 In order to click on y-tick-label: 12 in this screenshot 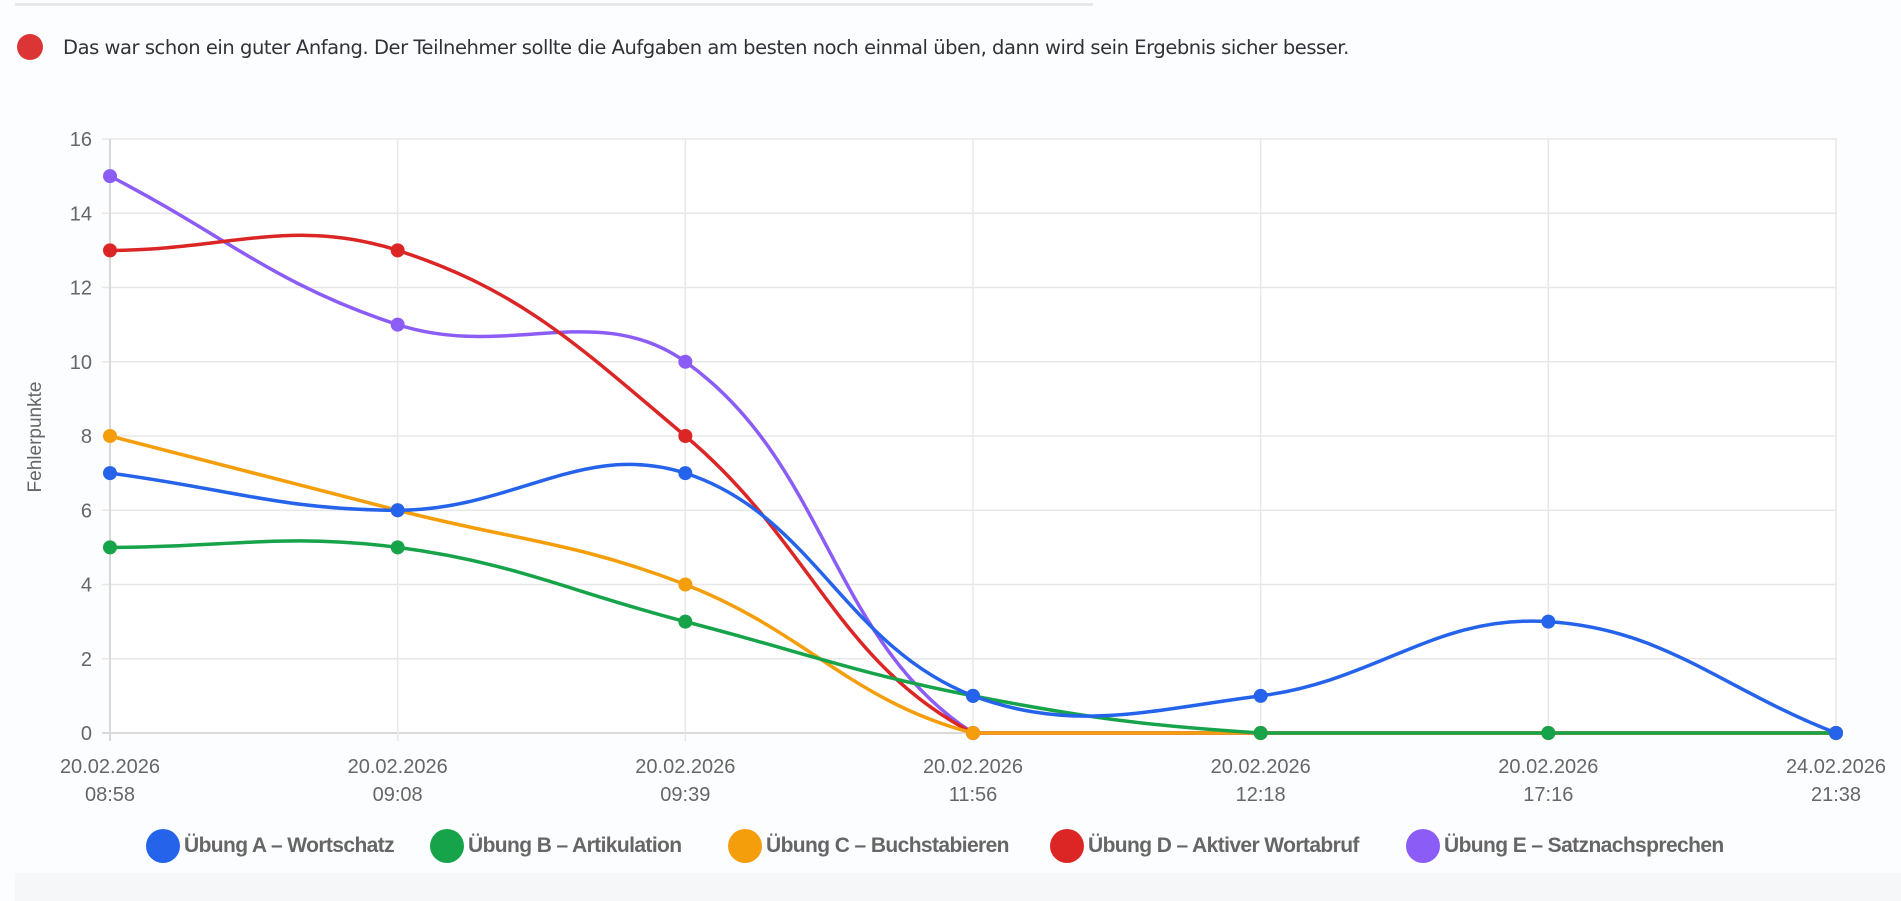, I will do `click(81, 289)`.